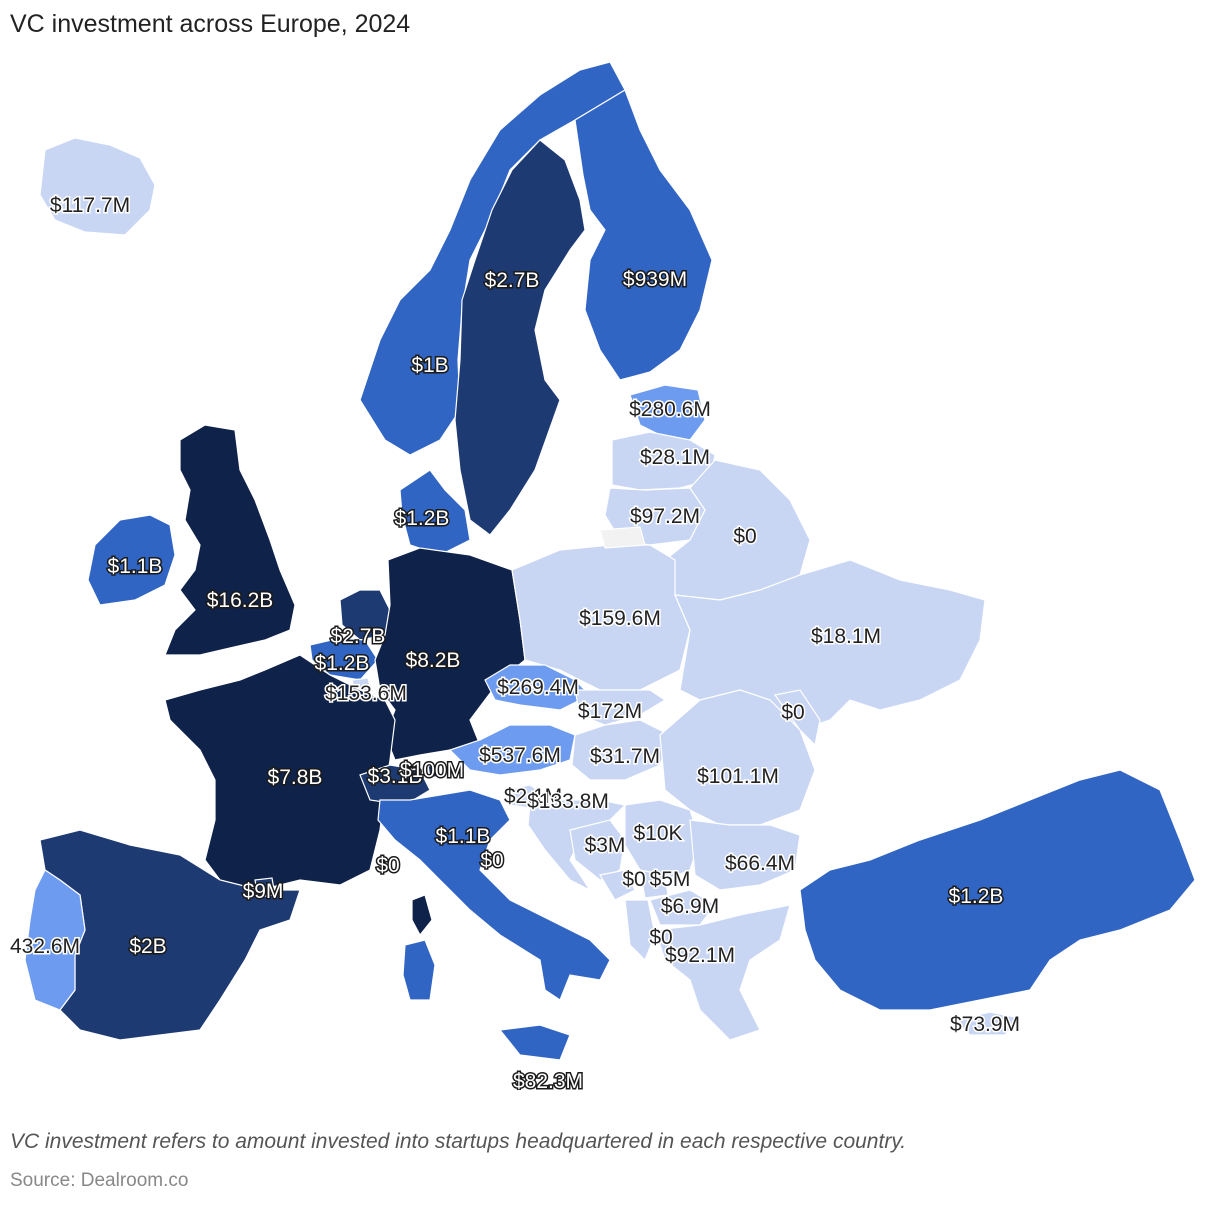 This screenshot has height=1206, width=1220. I want to click on label-austria: $537.6M, so click(520, 755).